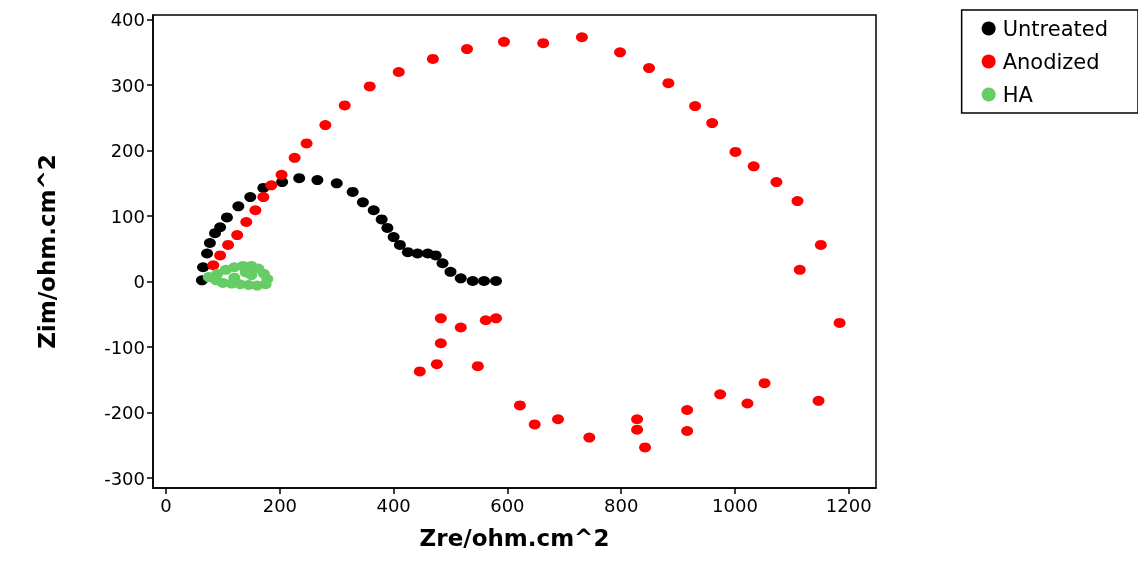 This screenshot has width=1138, height=573. I want to click on y-tick-label: 400, so click(127, 20).